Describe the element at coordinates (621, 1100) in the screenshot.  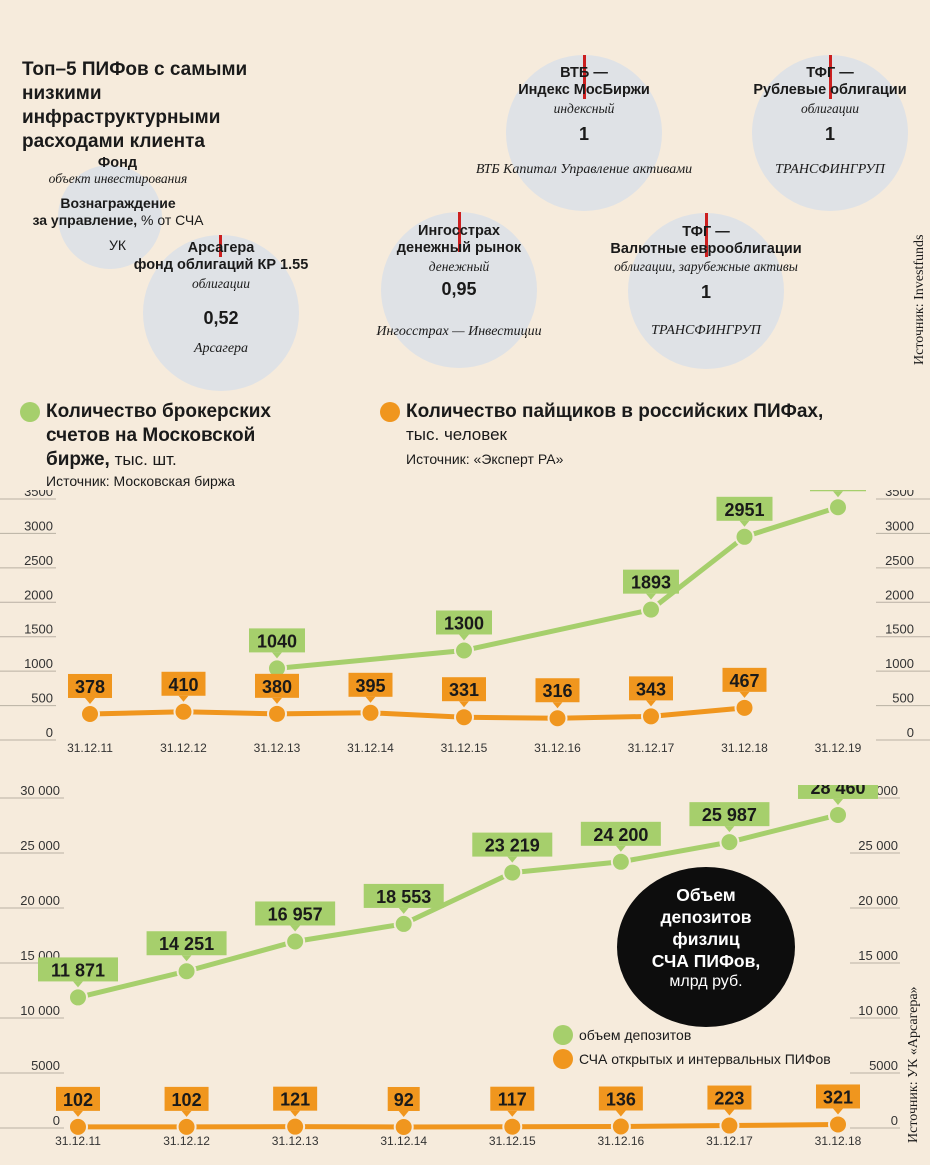
I see `data-label-orange: 136` at that location.